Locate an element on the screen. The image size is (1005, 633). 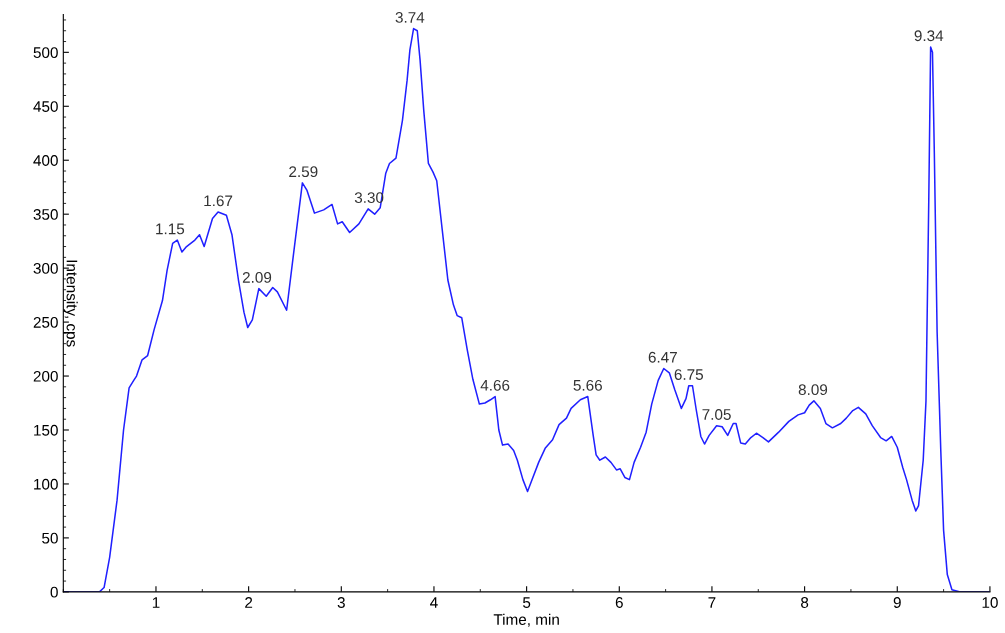
y-tick-label: 50 is located at coordinates (50, 538).